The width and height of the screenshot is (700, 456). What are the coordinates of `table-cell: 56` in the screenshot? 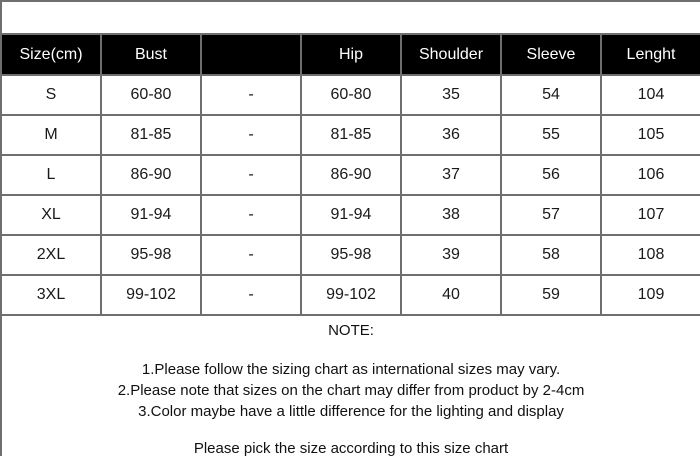 It's located at (551, 175).